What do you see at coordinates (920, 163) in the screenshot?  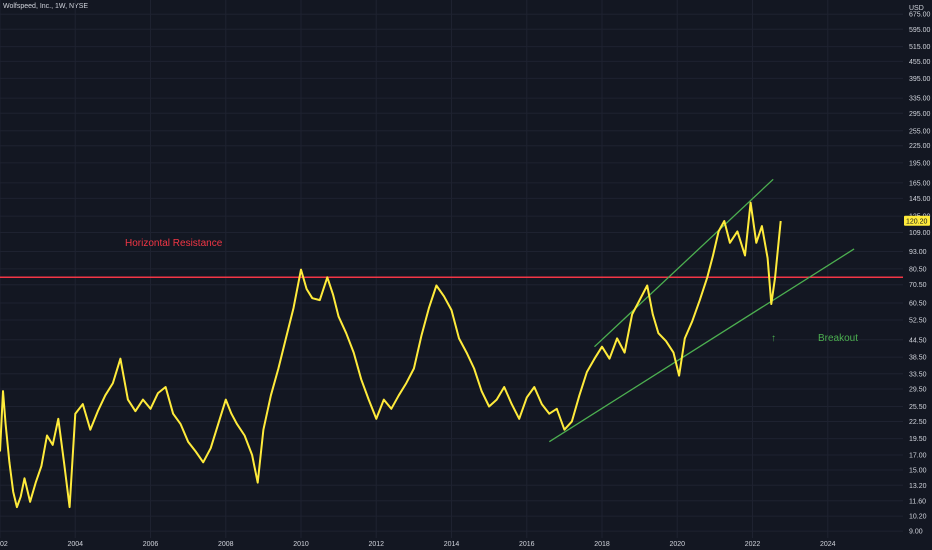 I see `y-tick-label: 195.00` at bounding box center [920, 163].